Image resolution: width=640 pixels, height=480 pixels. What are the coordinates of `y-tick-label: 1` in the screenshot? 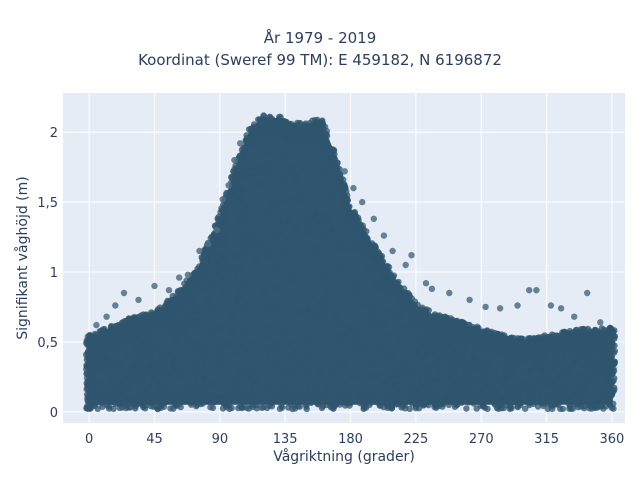 It's located at (54, 273).